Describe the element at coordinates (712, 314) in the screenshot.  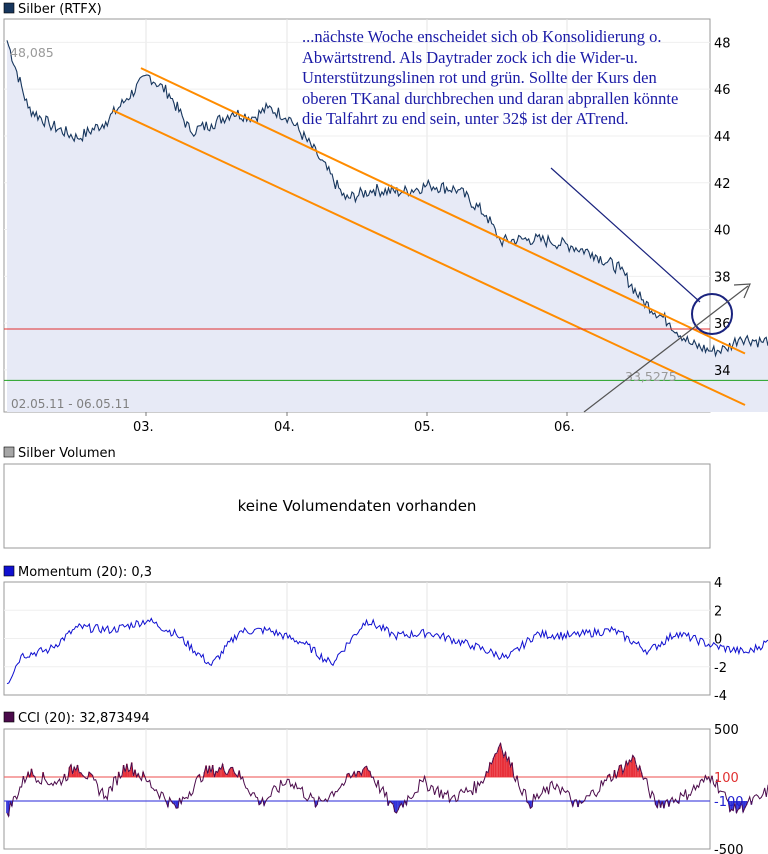
I see `breakout-circle` at that location.